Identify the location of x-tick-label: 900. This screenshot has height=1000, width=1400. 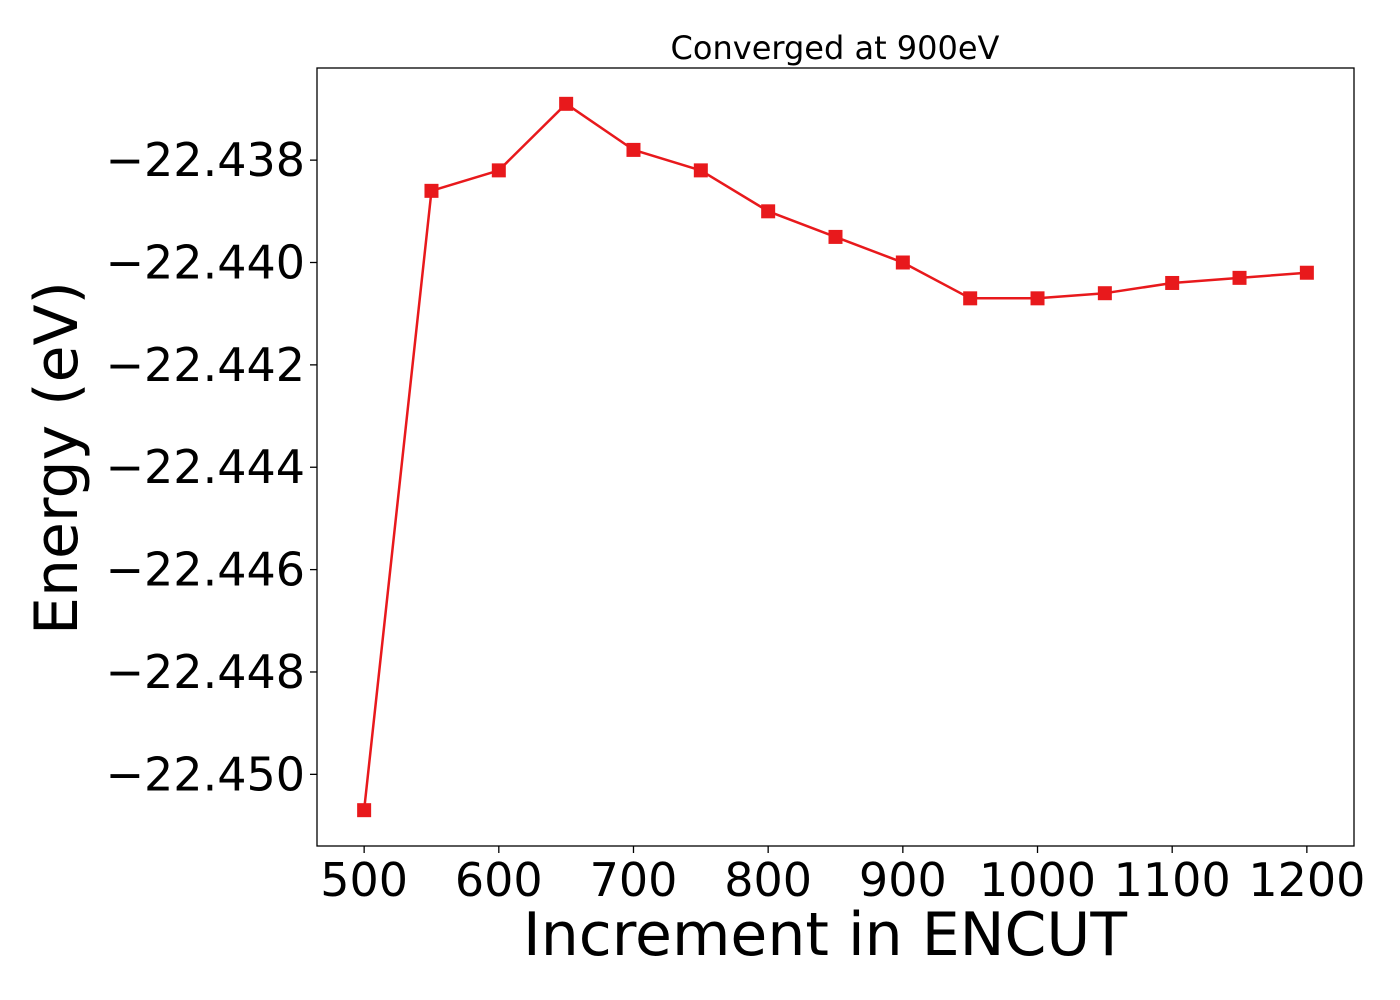
(903, 880).